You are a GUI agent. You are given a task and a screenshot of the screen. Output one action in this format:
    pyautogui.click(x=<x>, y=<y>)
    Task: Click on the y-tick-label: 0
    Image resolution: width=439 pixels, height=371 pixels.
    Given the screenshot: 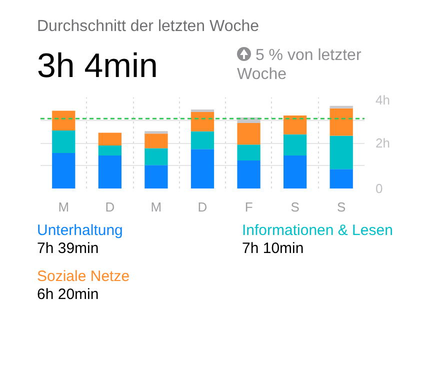 What is the action you would take?
    pyautogui.click(x=379, y=188)
    